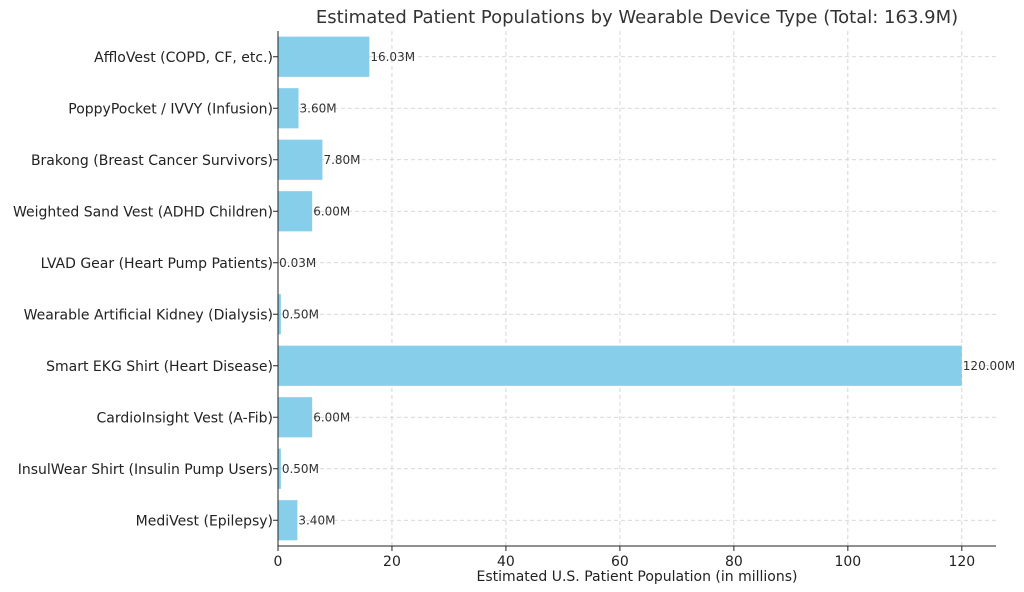  Describe the element at coordinates (297, 263) in the screenshot. I see `data-label: 0.03M` at that location.